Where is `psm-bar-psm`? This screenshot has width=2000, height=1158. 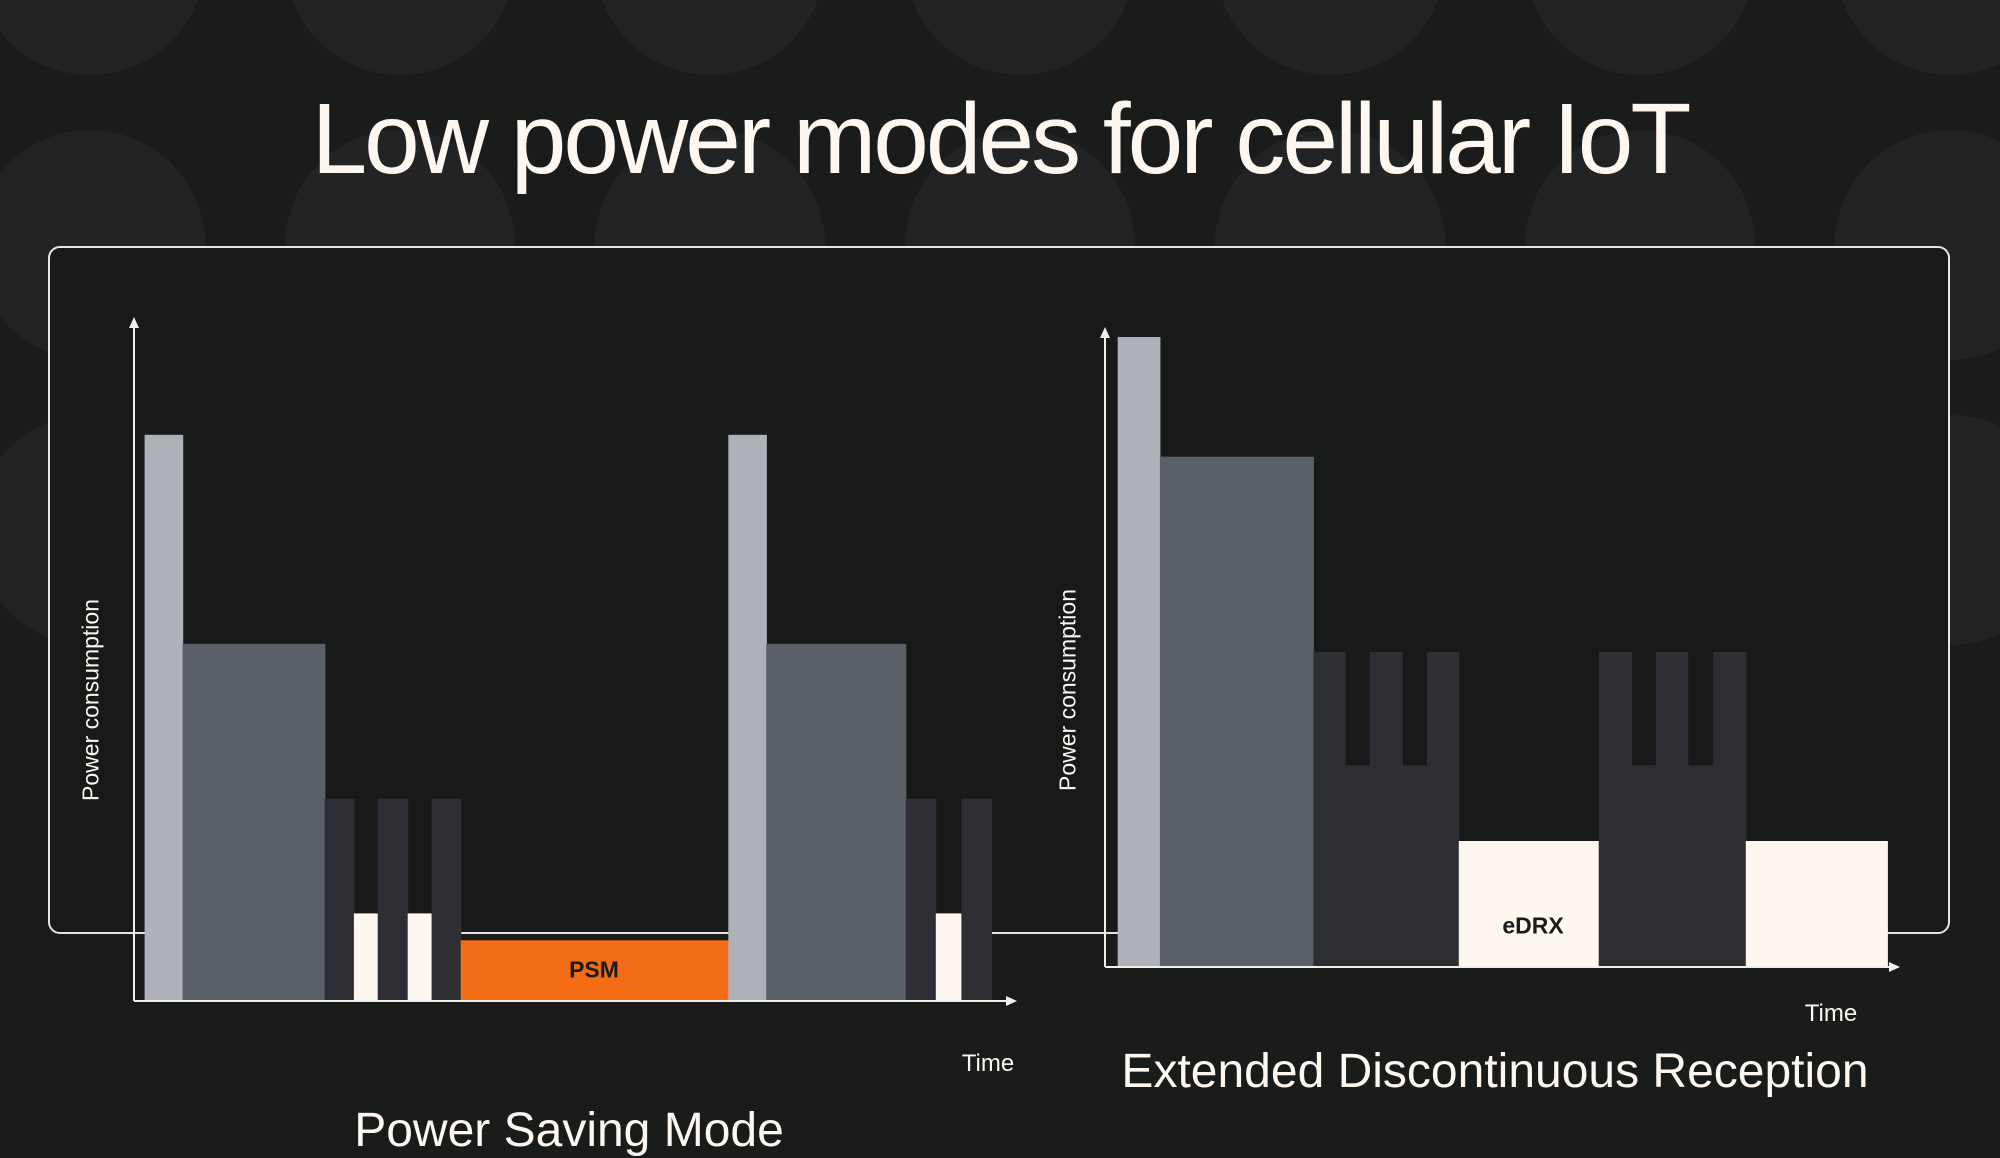 psm-bar-psm is located at coordinates (594, 970).